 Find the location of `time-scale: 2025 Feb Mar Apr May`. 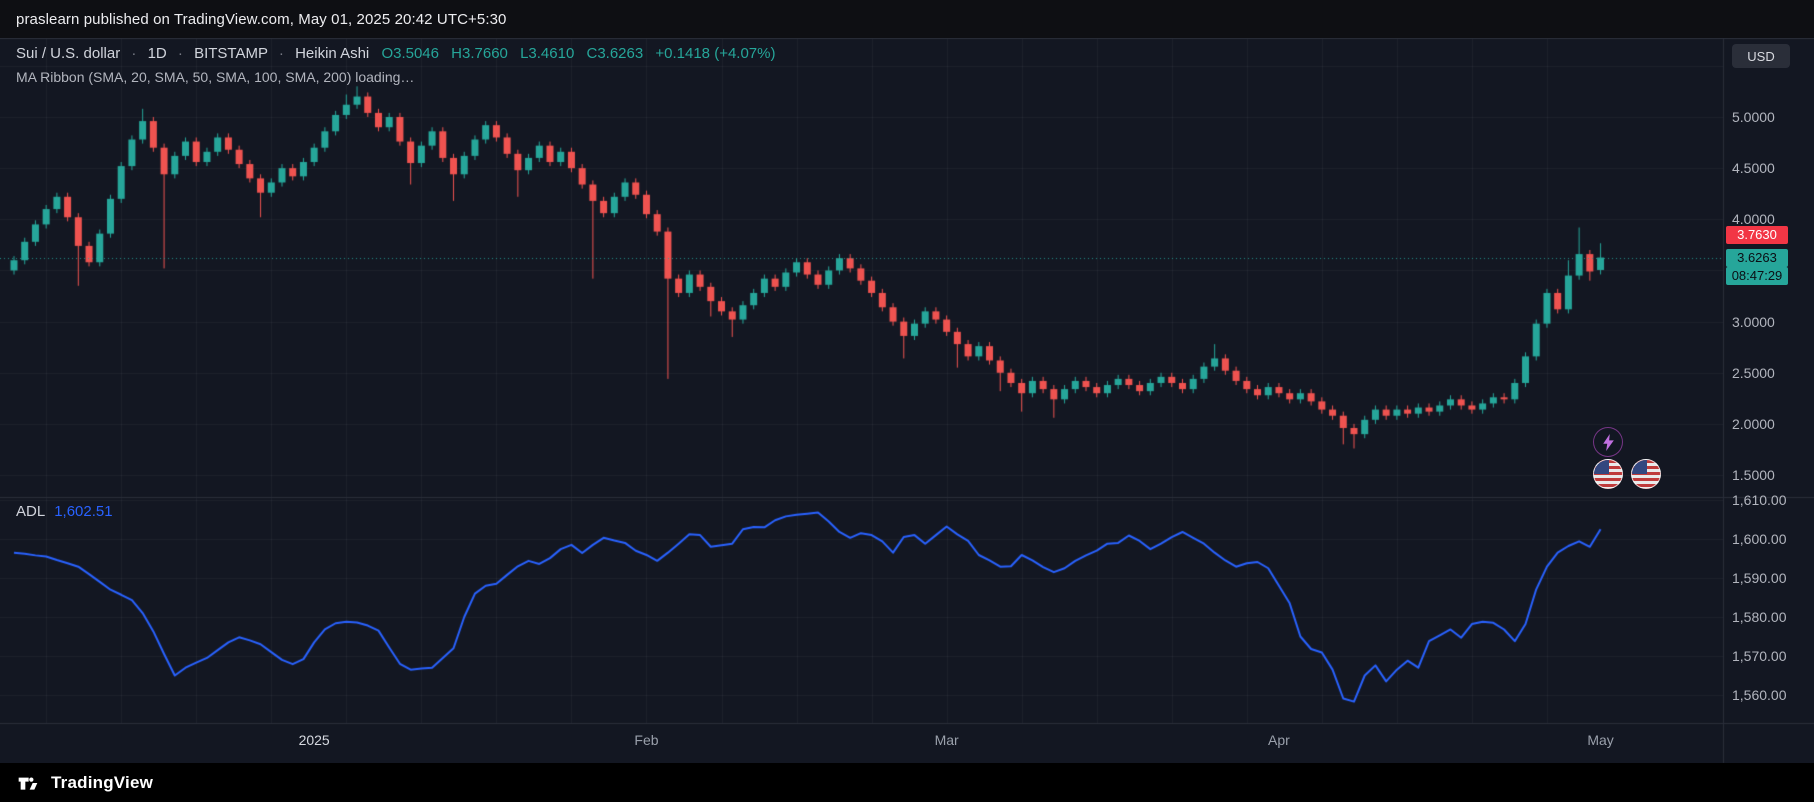

time-scale: 2025 Feb Mar Apr May is located at coordinates (861, 743).